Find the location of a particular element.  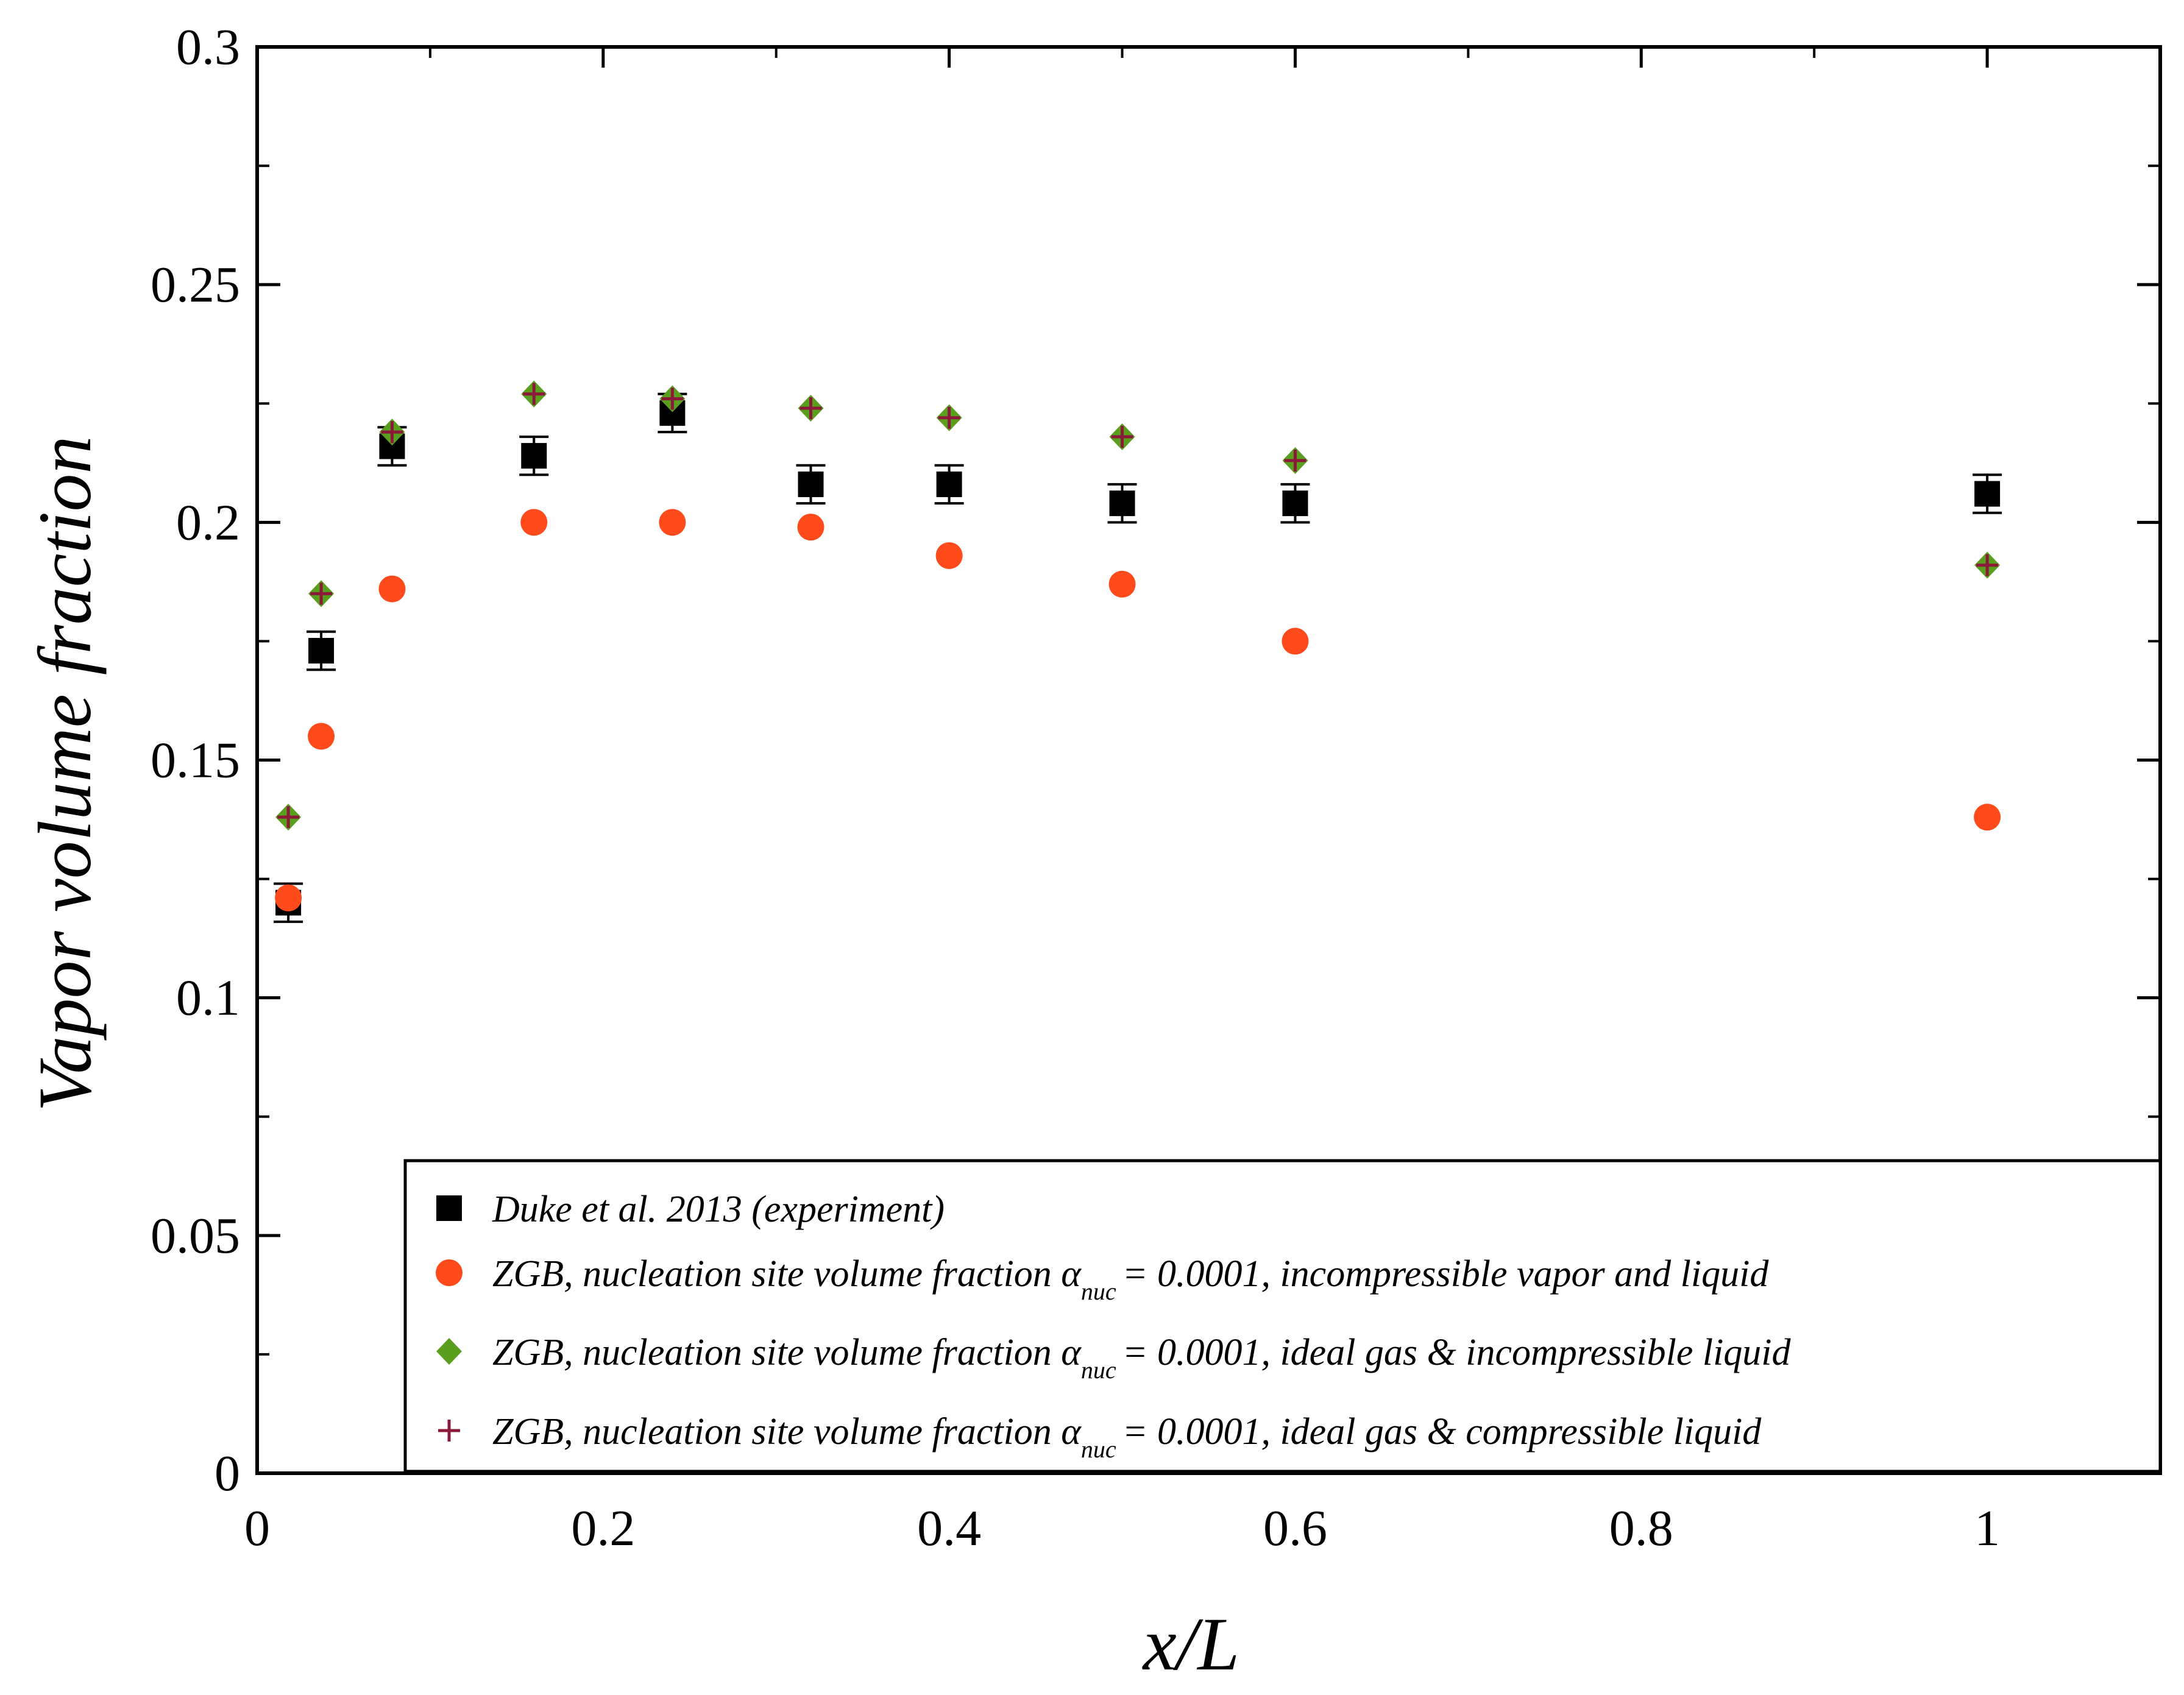

y-tick-label: 0.05 is located at coordinates (195, 1236).